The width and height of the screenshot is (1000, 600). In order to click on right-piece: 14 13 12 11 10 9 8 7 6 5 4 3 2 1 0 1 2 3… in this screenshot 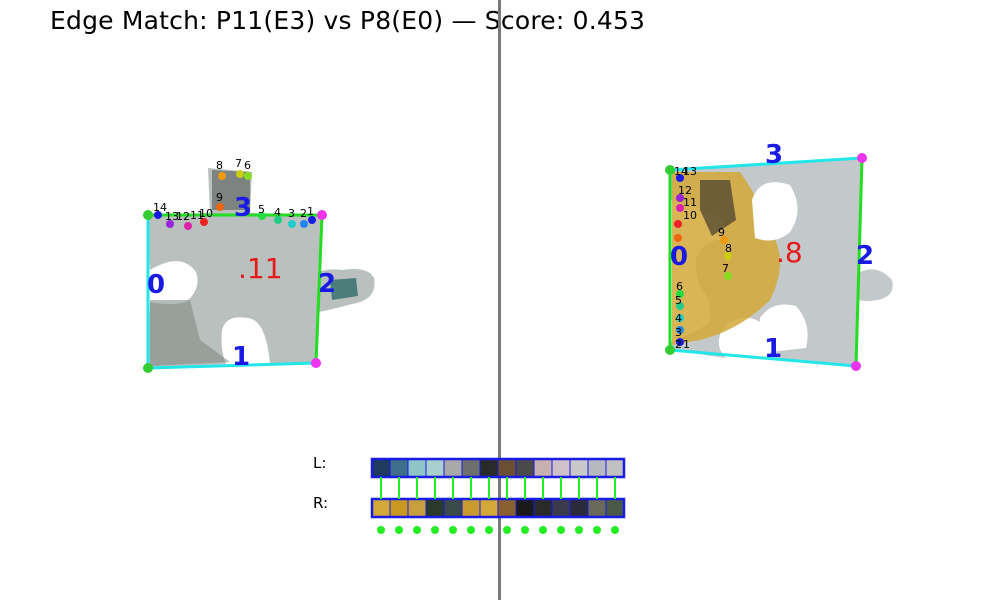, I will do `click(779, 255)`.